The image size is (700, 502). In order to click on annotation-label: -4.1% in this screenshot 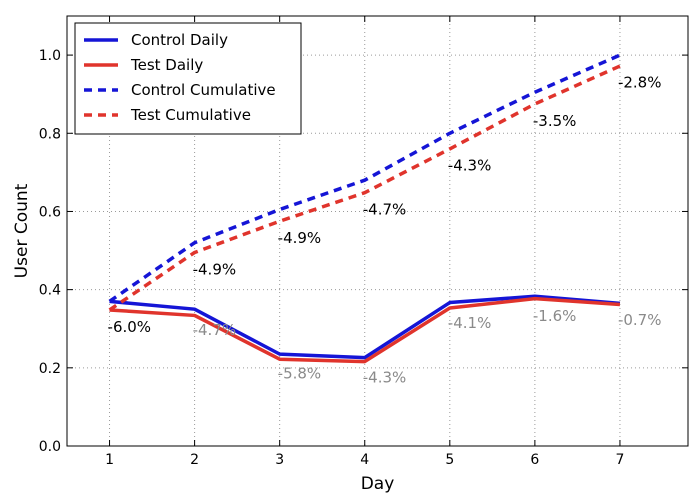, I will do `click(470, 323)`.